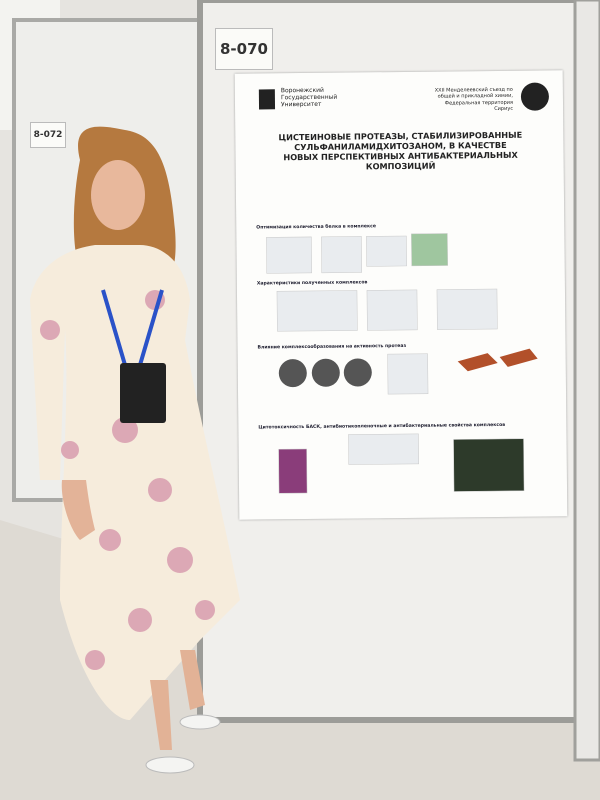  What do you see at coordinates (586, 381) in the screenshot?
I see `right-panel` at bounding box center [586, 381].